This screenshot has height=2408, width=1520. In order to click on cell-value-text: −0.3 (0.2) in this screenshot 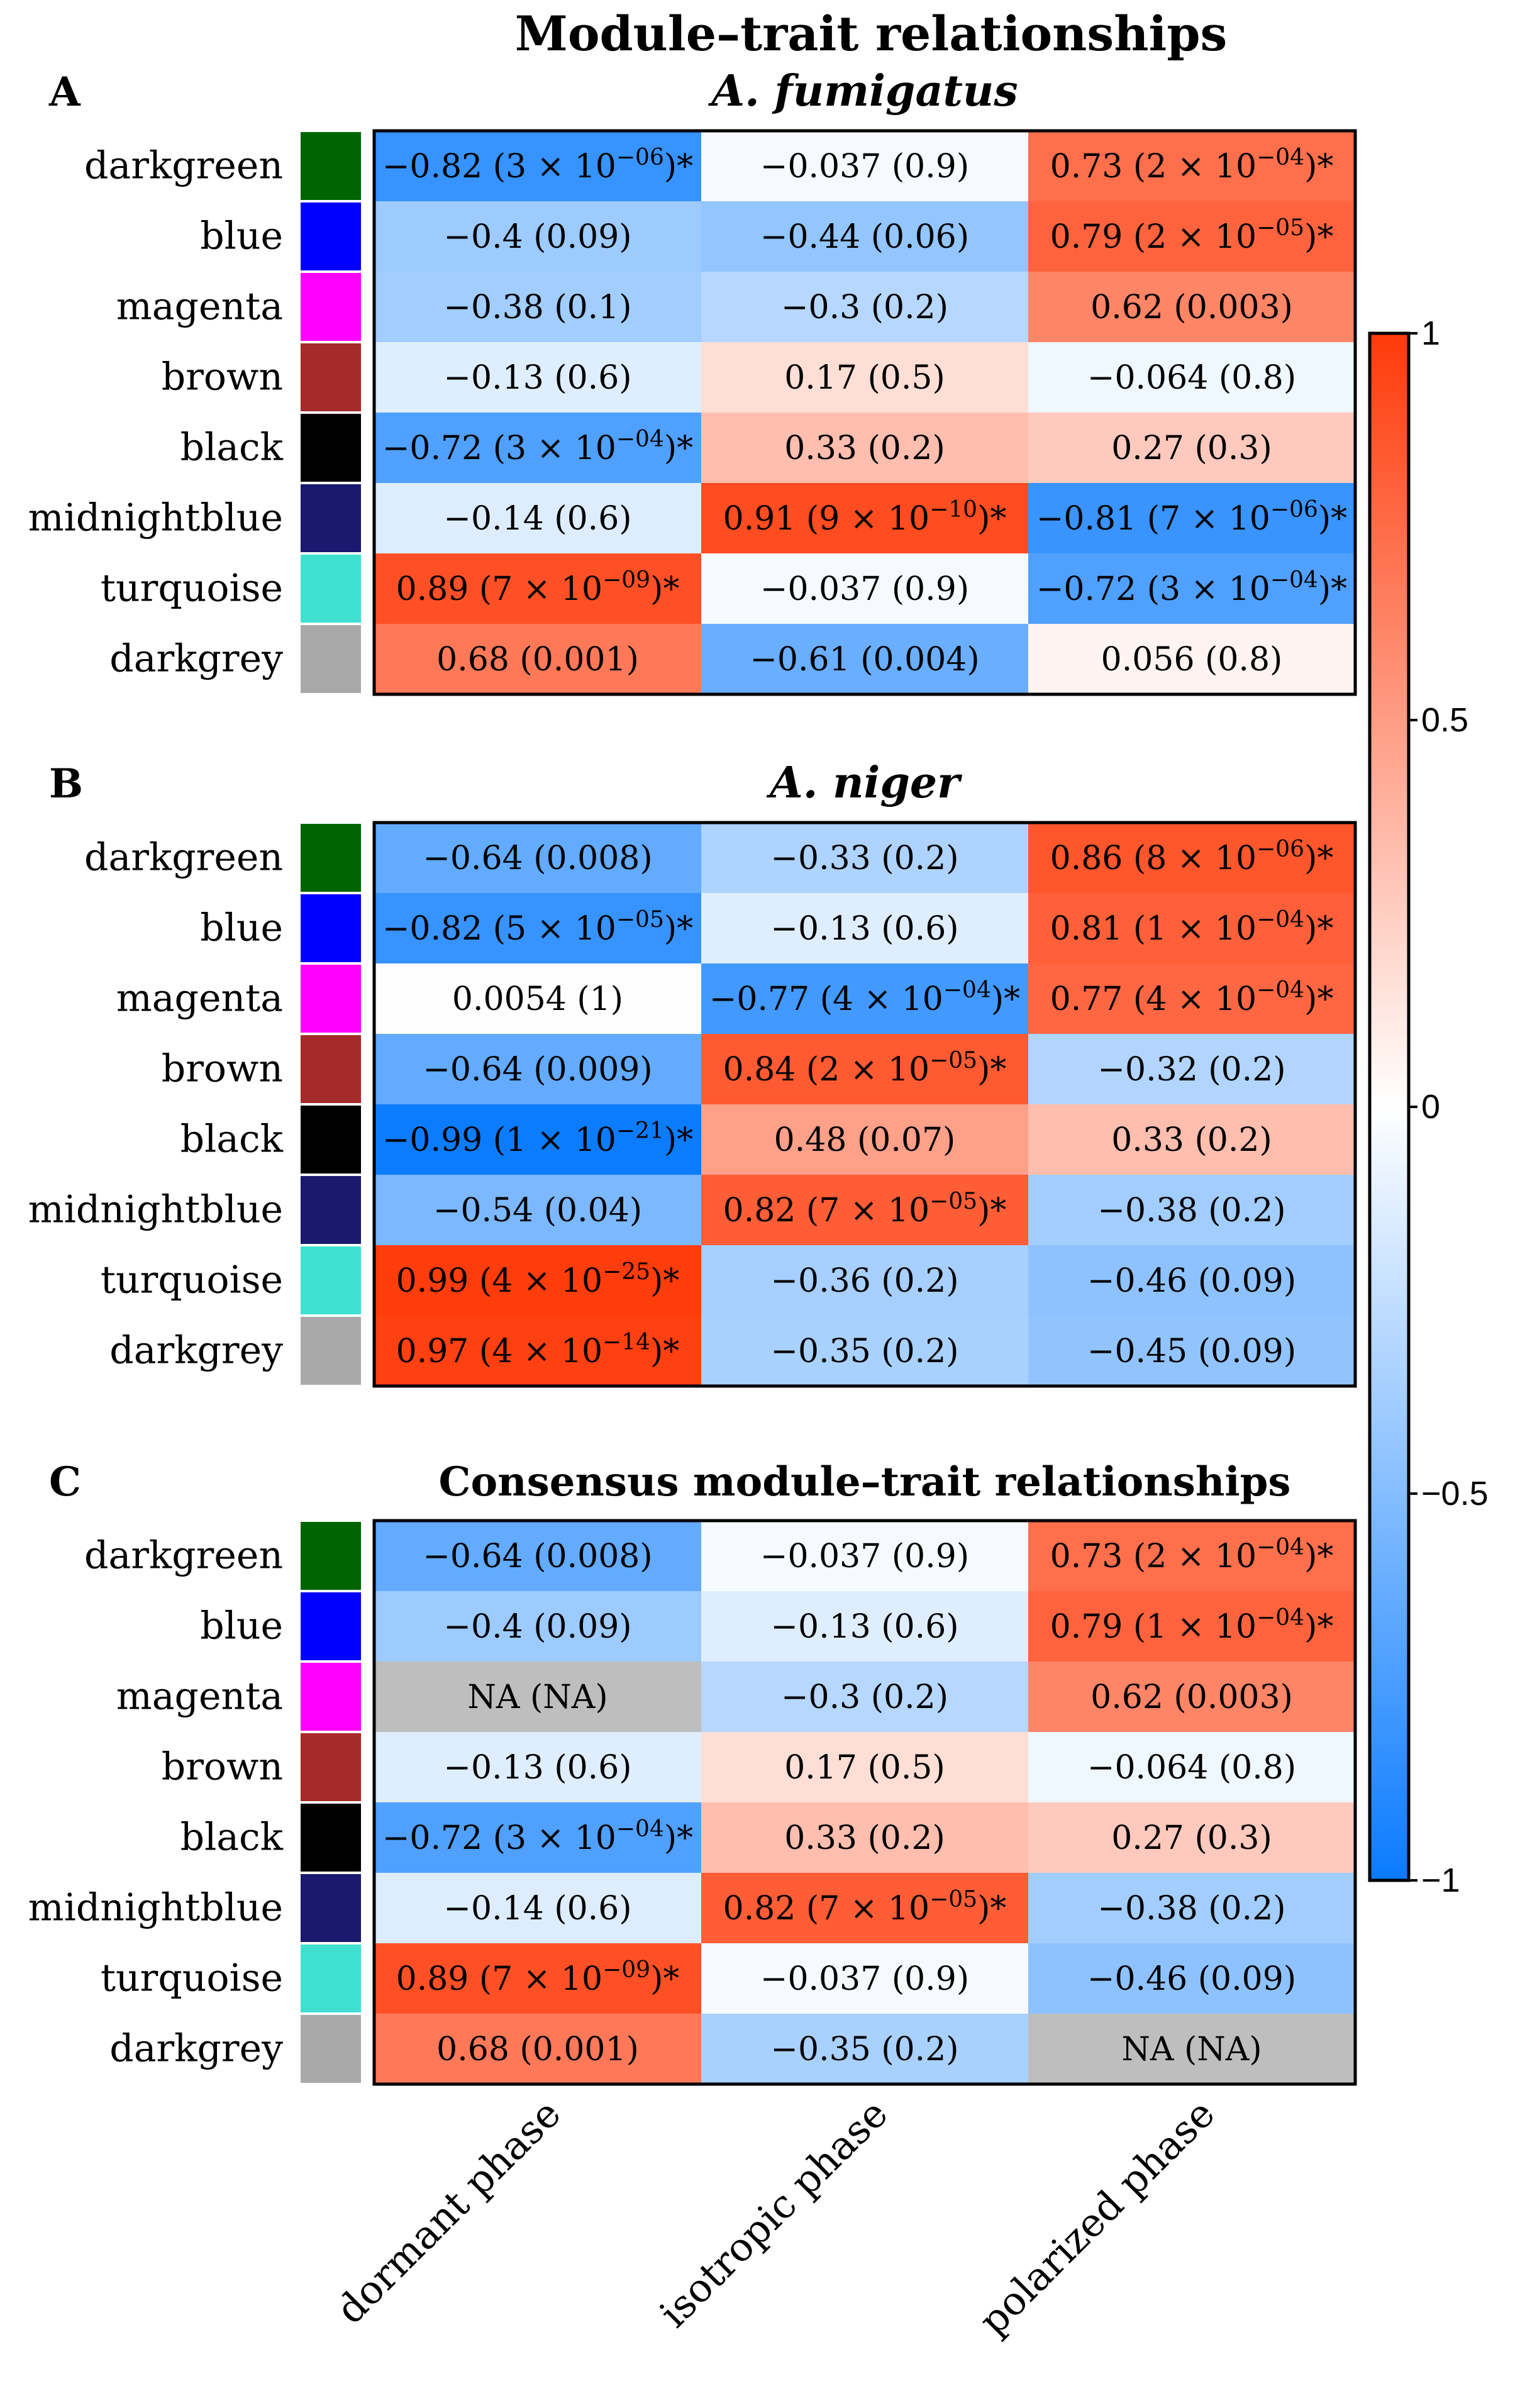, I will do `click(864, 1697)`.